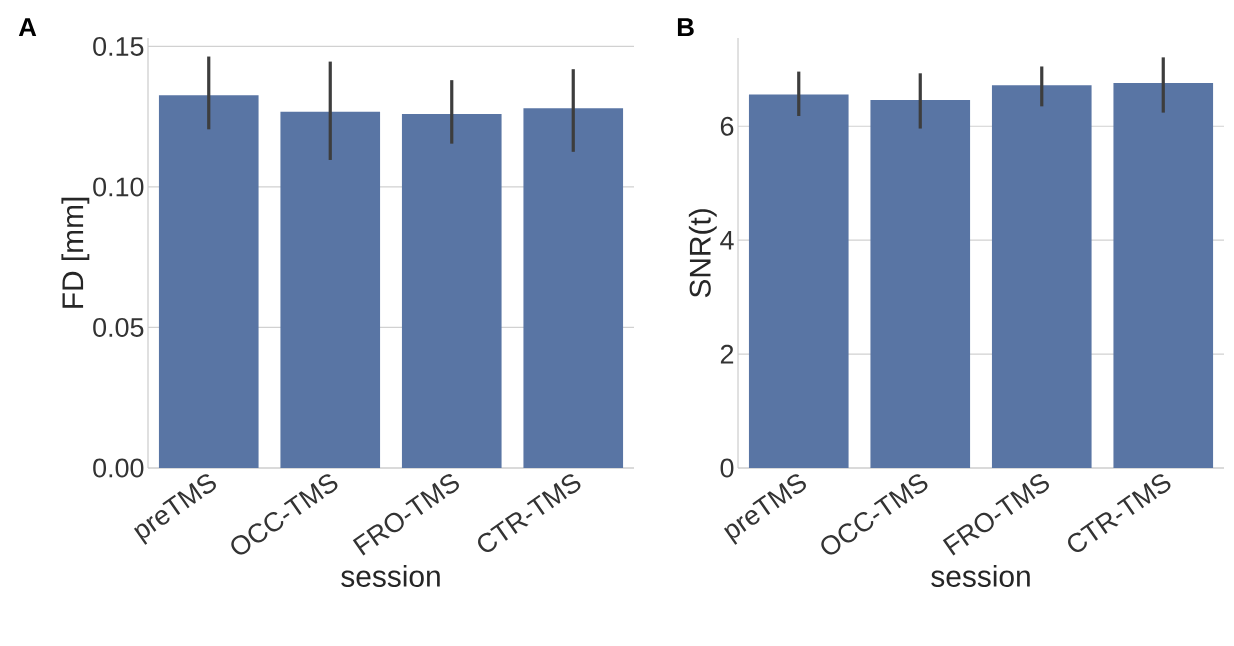  Describe the element at coordinates (118, 46) in the screenshot. I see `y-tick-label: 0.15` at that location.